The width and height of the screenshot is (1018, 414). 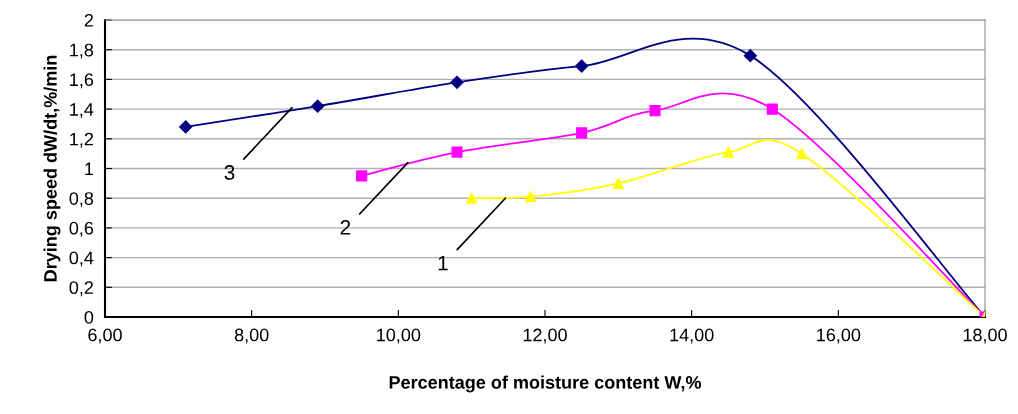 I want to click on y-tick-label: 0, so click(x=89, y=317).